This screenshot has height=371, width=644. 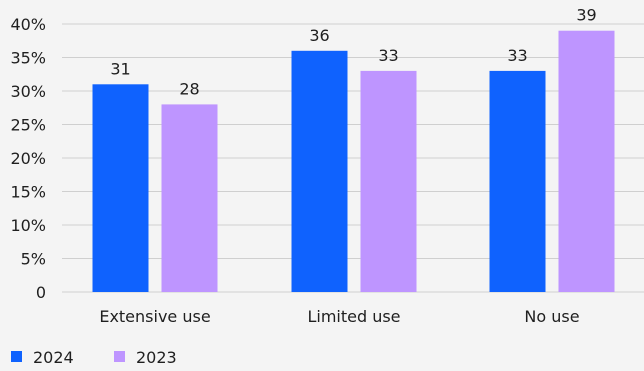 I want to click on y-axis: 0 5% 10% 15% 20% 25% 30% 35% 40%, so click(x=28, y=158).